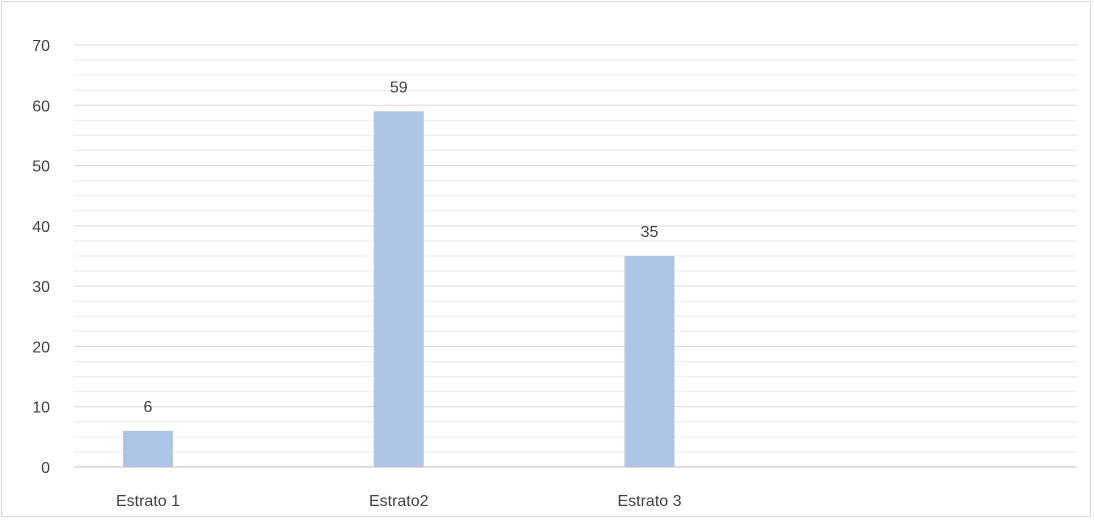 The image size is (1094, 520). I want to click on y-tick-label: 40, so click(41, 227).